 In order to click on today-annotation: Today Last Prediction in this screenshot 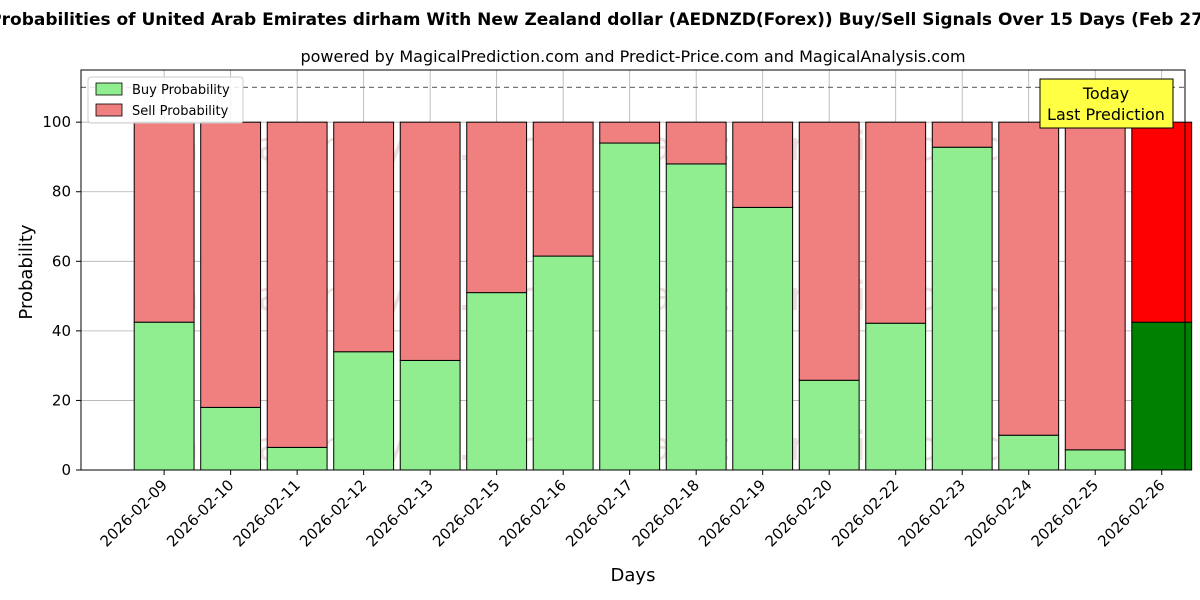, I will do `click(1106, 103)`.